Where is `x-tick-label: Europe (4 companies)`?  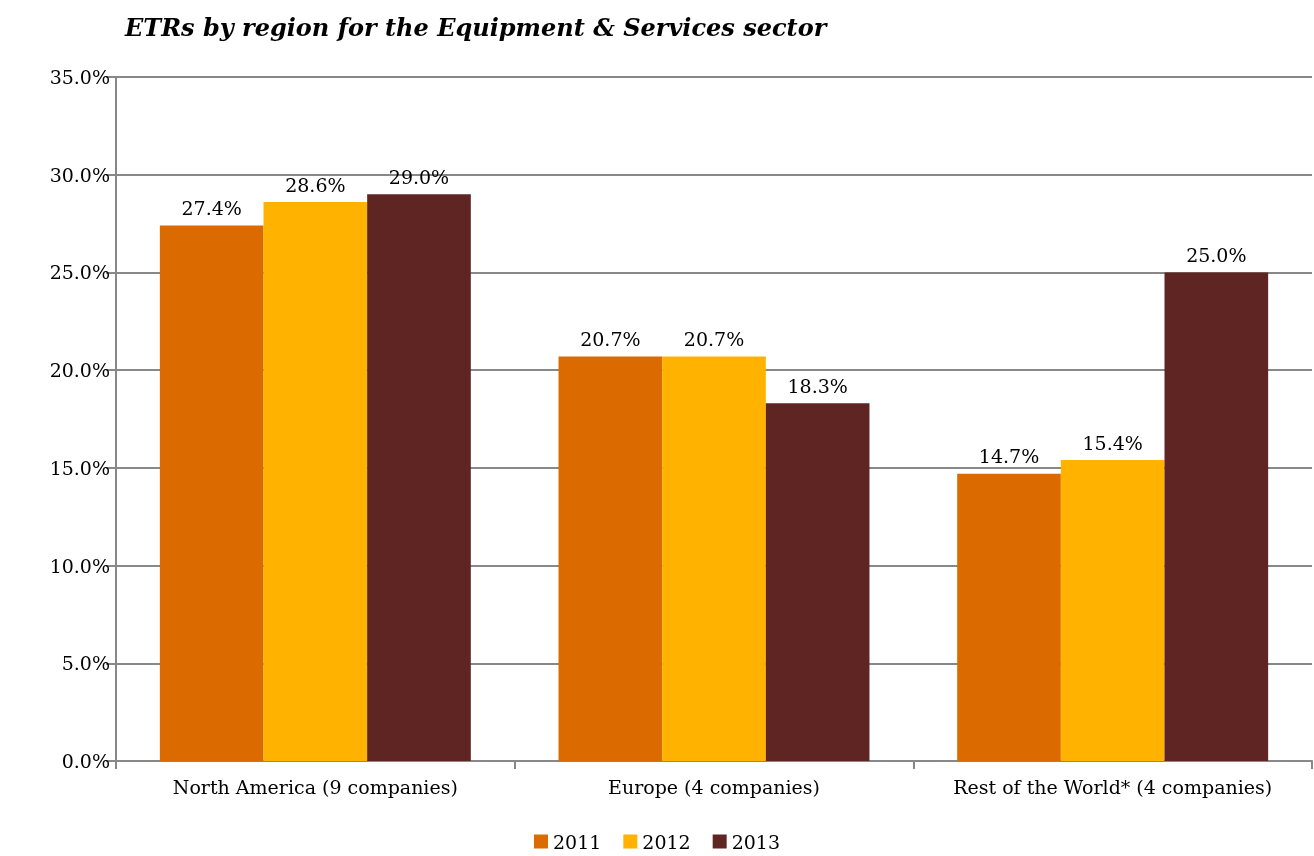 x-tick-label: Europe (4 companies) is located at coordinates (714, 786).